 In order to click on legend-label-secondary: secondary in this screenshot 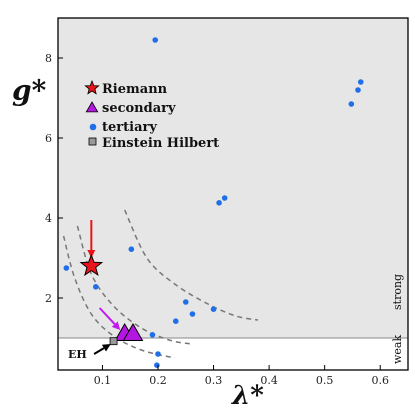, I will do `click(139, 108)`.